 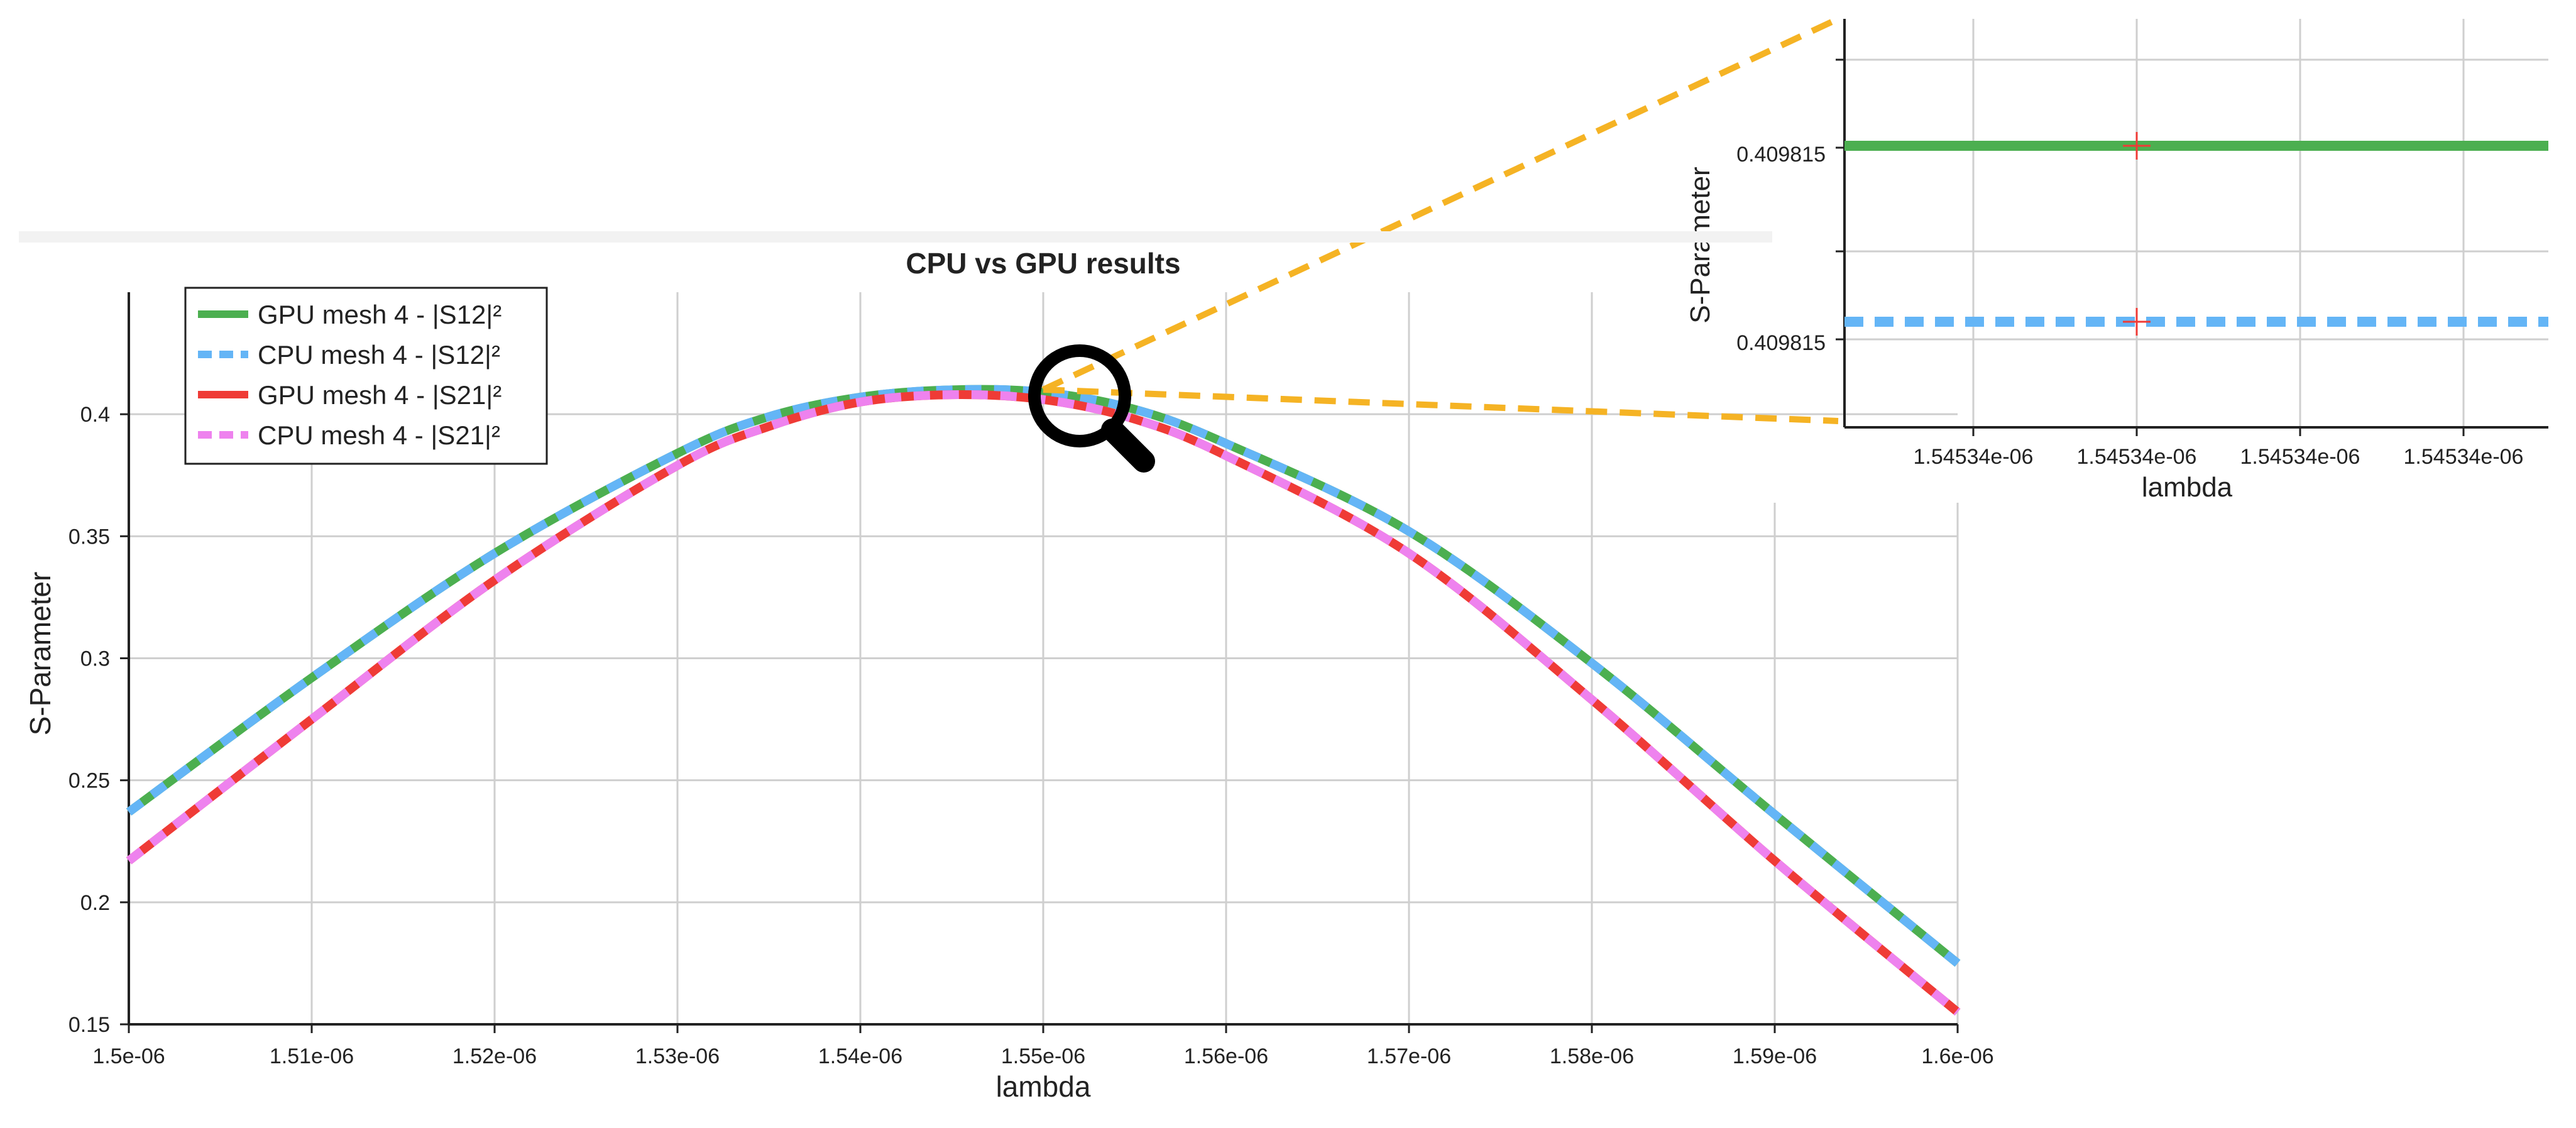 I want to click on inset-gridlines, so click(x=2196, y=223).